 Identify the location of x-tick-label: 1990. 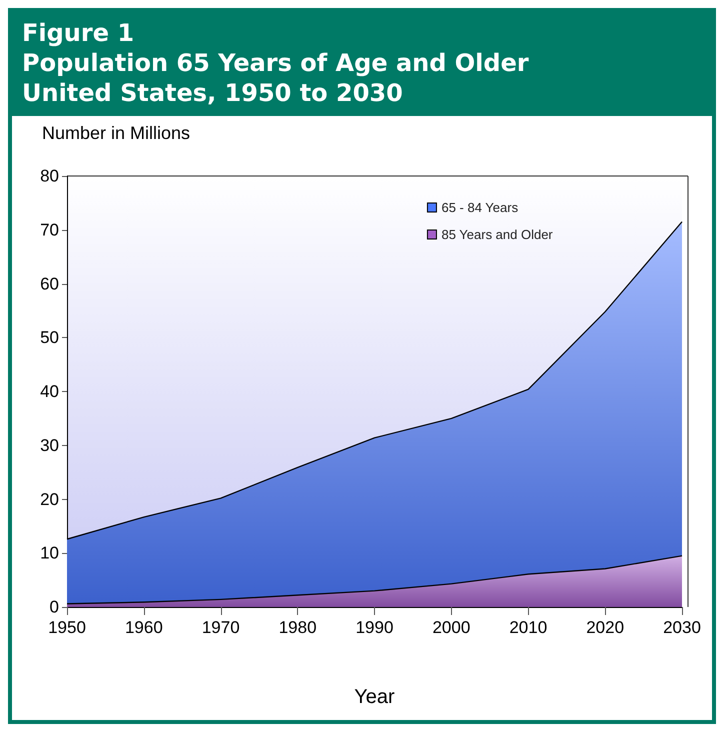
(375, 627).